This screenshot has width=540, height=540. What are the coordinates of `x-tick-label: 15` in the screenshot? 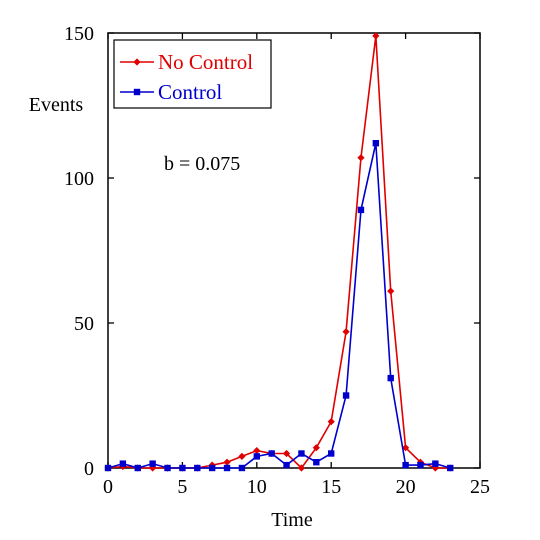 It's located at (331, 487).